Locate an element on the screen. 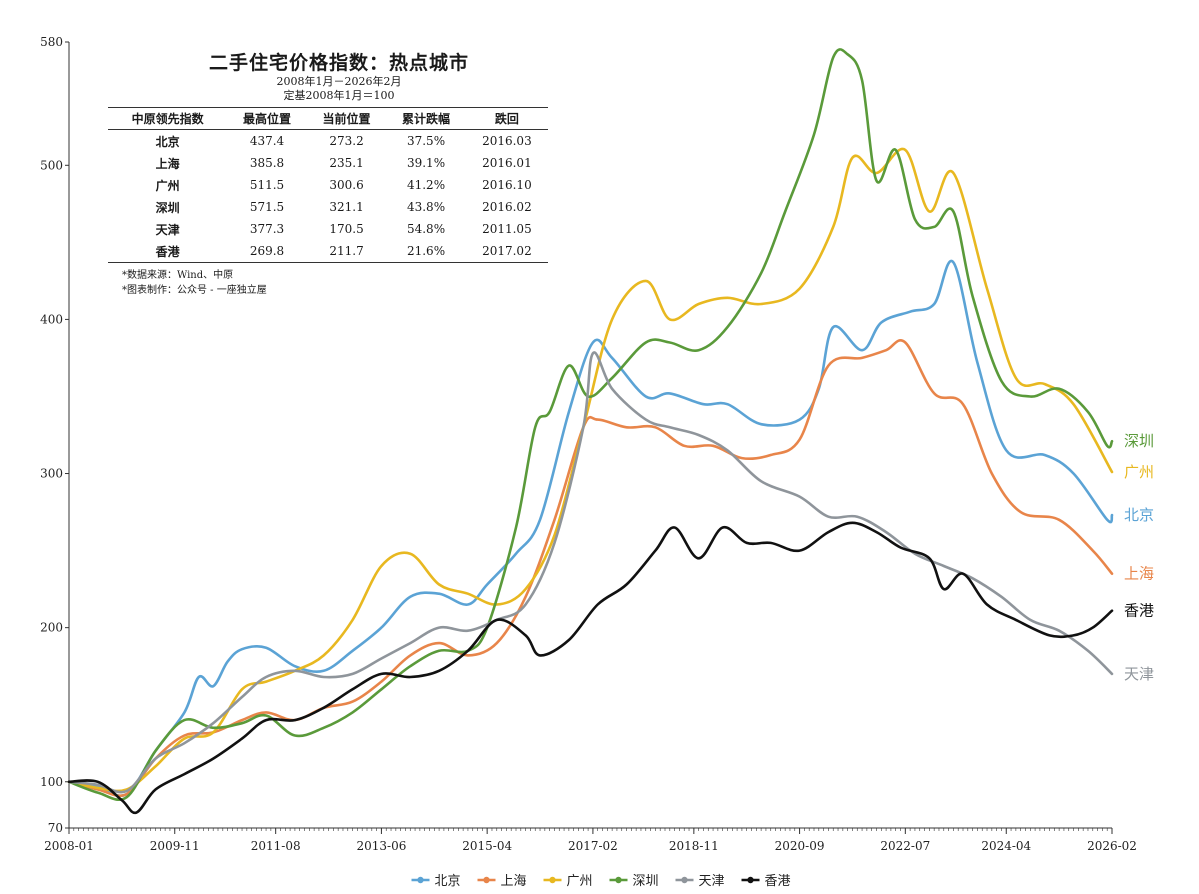  y-tick-label: 70 is located at coordinates (55, 828).